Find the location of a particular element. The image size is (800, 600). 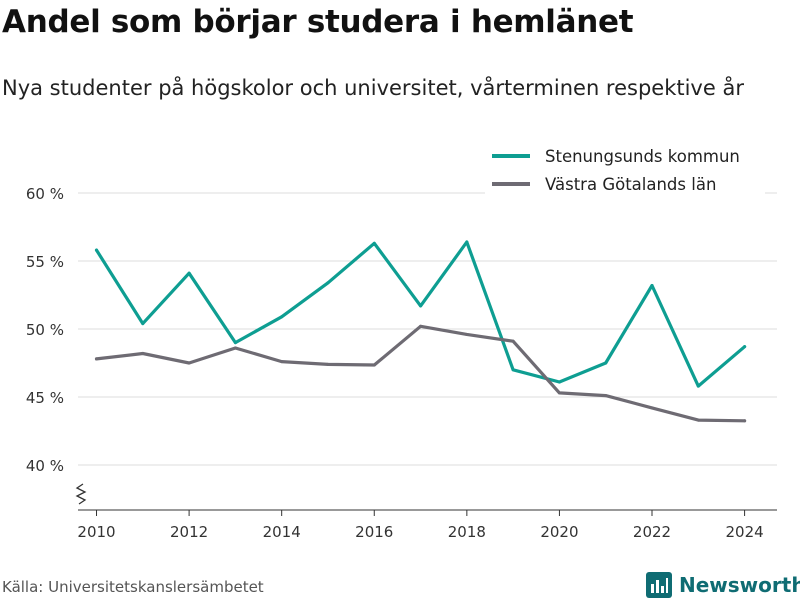

x-tick-label: 2018 is located at coordinates (467, 532).